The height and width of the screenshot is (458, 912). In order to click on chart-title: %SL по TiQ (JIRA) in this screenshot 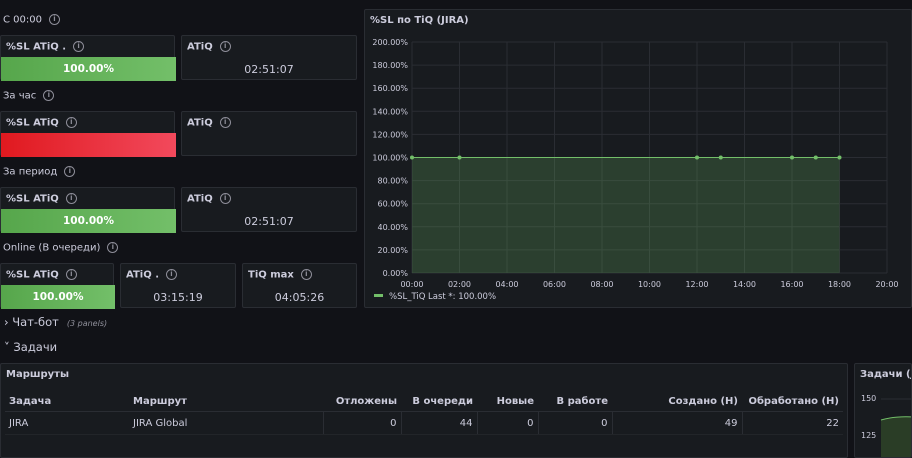, I will do `click(419, 20)`.